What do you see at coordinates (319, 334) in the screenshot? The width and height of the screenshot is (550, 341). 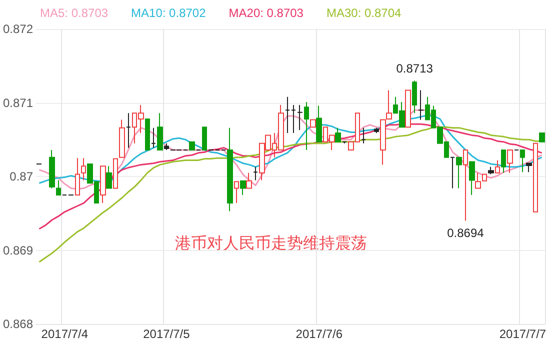 I see `x-tick-label: 2017/7/6` at bounding box center [319, 334].